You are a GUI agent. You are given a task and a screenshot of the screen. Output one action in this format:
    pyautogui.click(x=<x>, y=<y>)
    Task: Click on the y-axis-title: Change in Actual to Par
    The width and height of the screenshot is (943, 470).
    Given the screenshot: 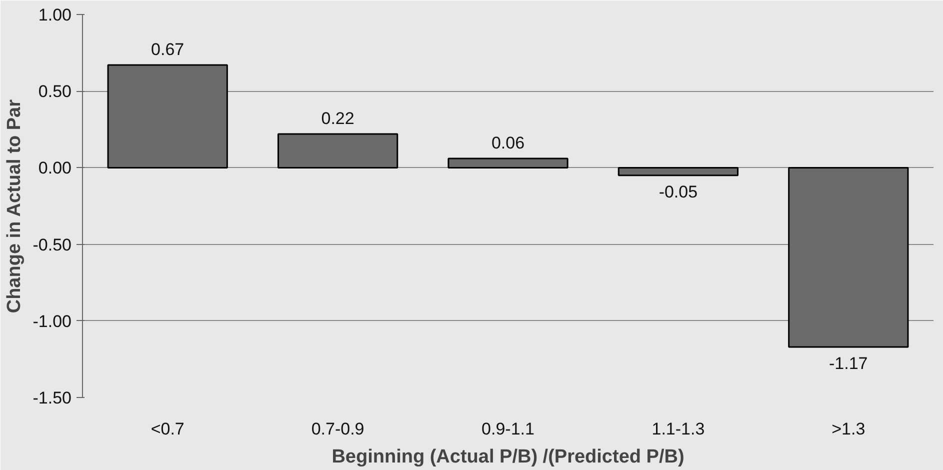 What is the action you would take?
    pyautogui.click(x=14, y=206)
    